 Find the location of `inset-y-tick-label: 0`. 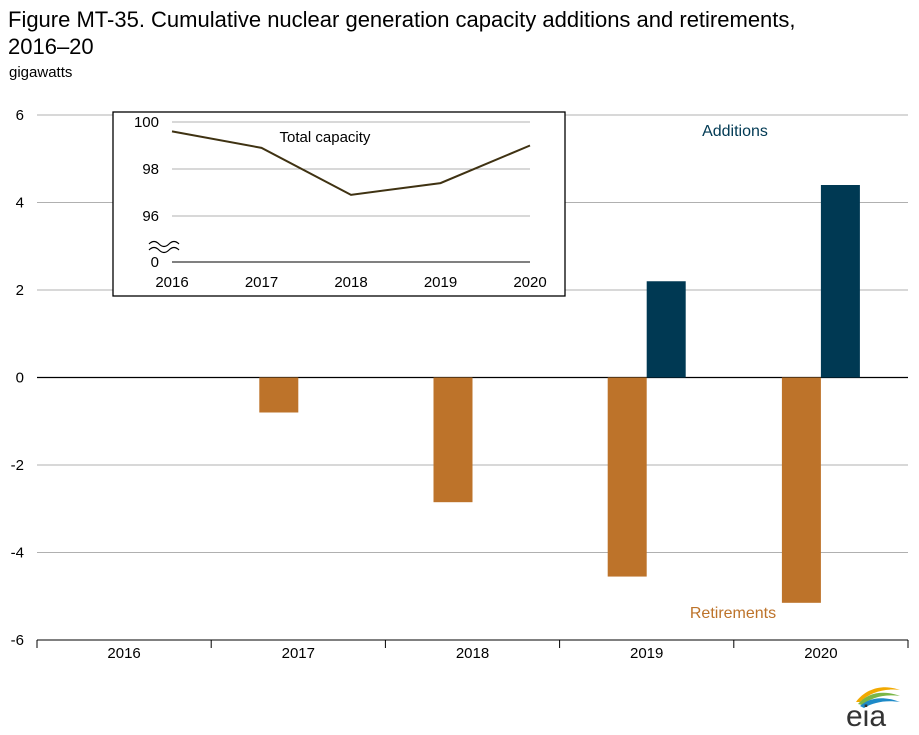

inset-y-tick-label: 0 is located at coordinates (155, 262).